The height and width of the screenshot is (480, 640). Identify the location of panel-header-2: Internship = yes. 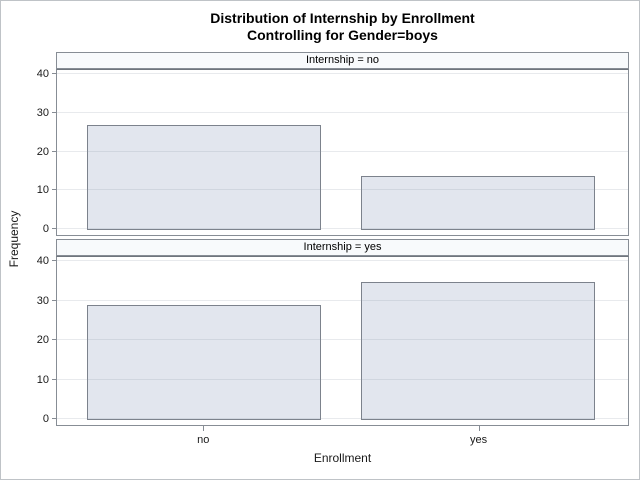
(342, 247).